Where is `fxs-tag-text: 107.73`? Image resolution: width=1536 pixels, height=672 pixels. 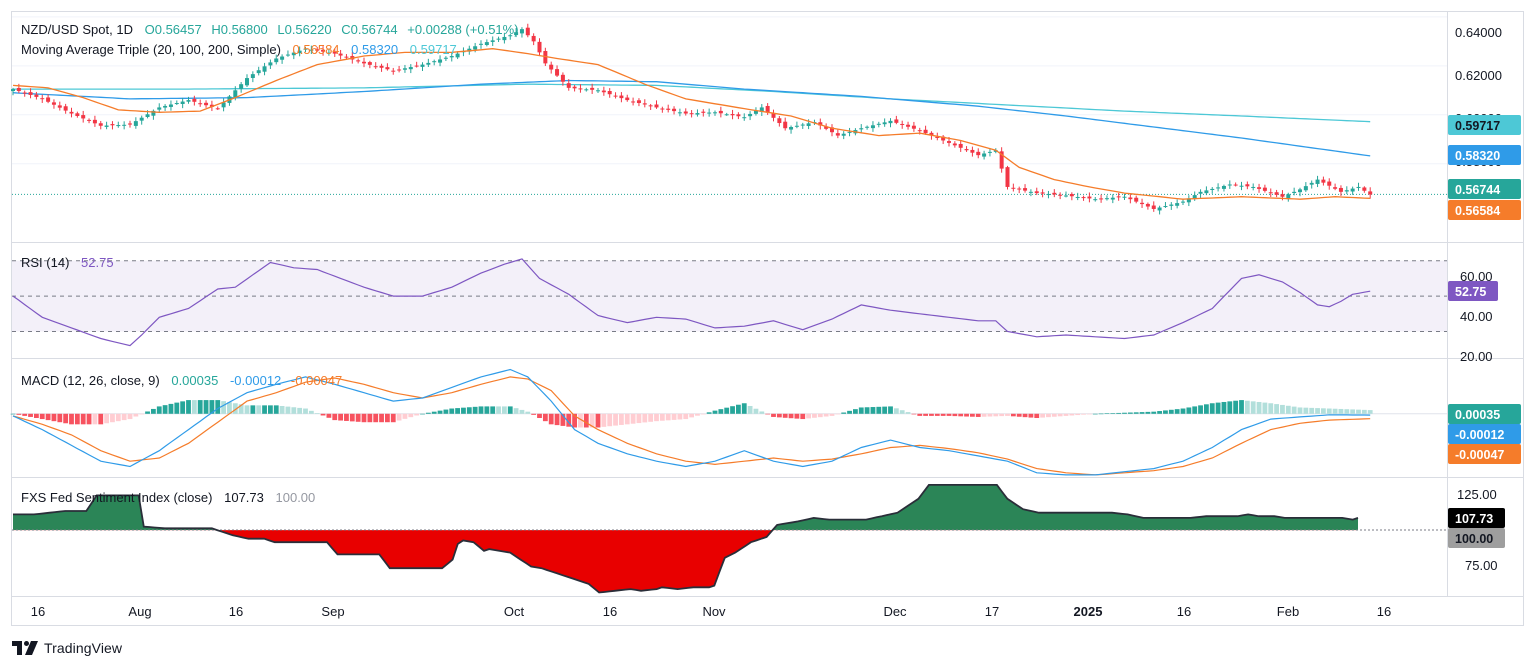
fxs-tag-text: 107.73 is located at coordinates (1474, 519).